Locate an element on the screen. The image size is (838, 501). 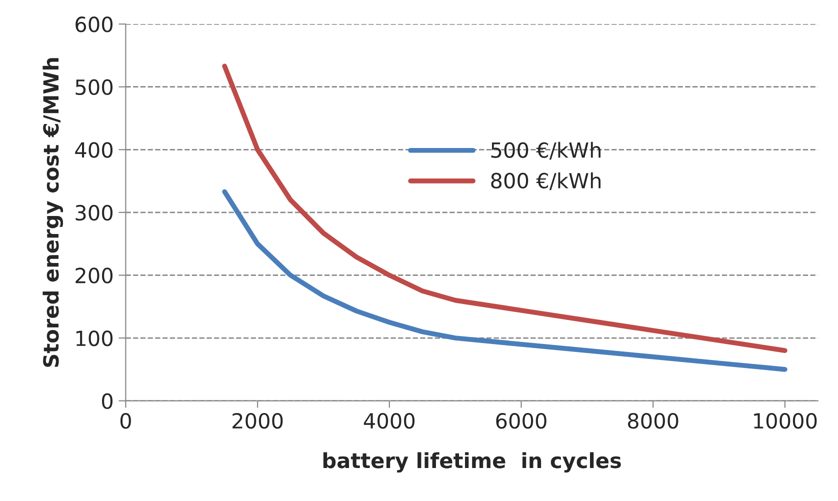
x-tick-label: 10000 is located at coordinates (785, 420).